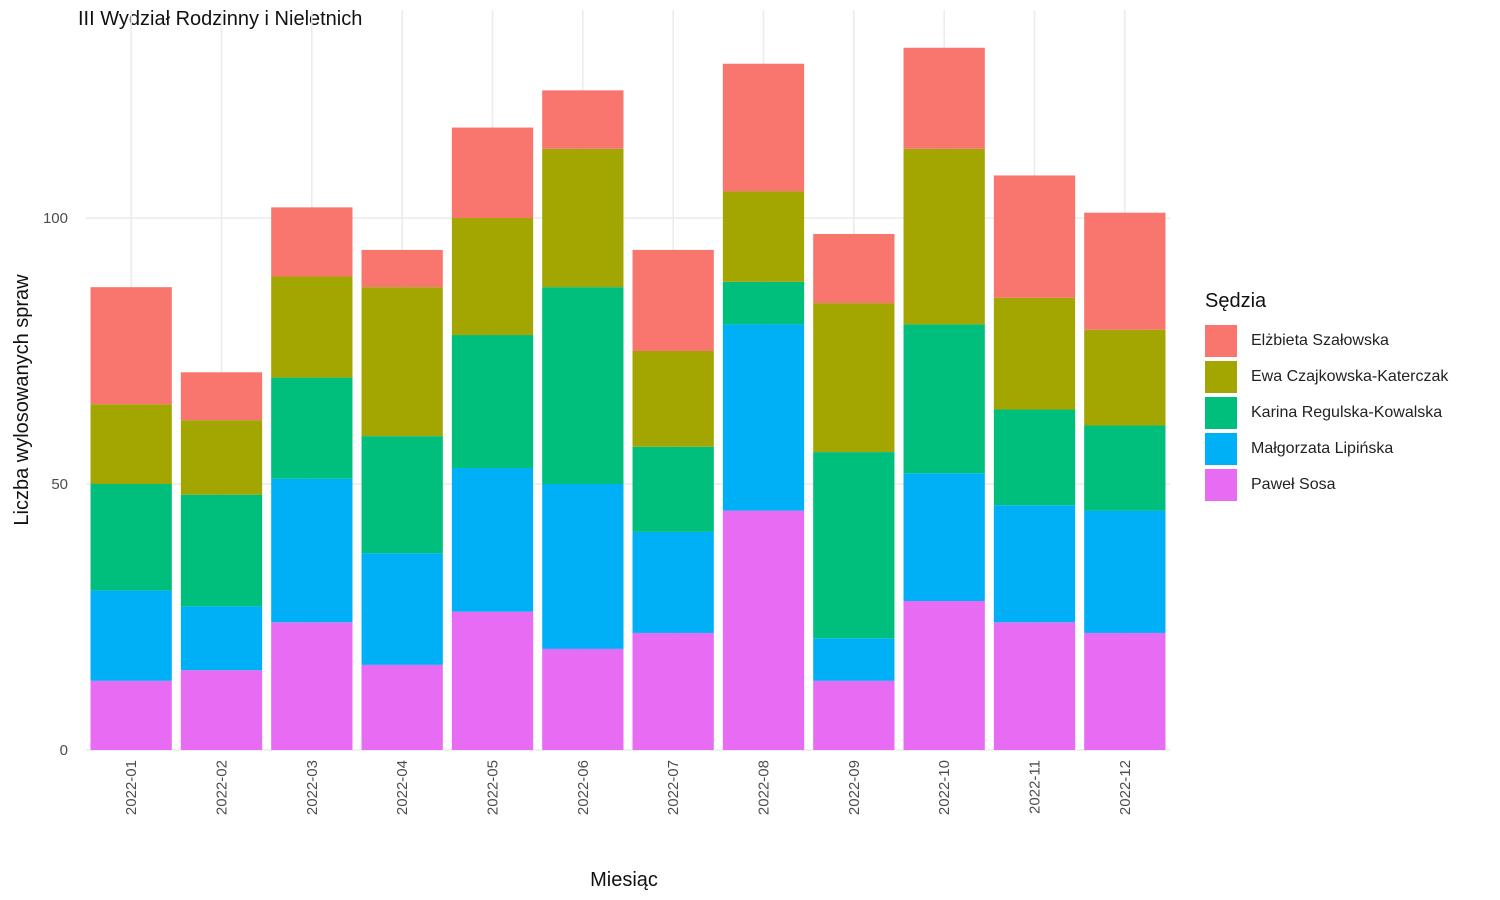  What do you see at coordinates (55, 218) in the screenshot?
I see `y-tick-label: 100` at bounding box center [55, 218].